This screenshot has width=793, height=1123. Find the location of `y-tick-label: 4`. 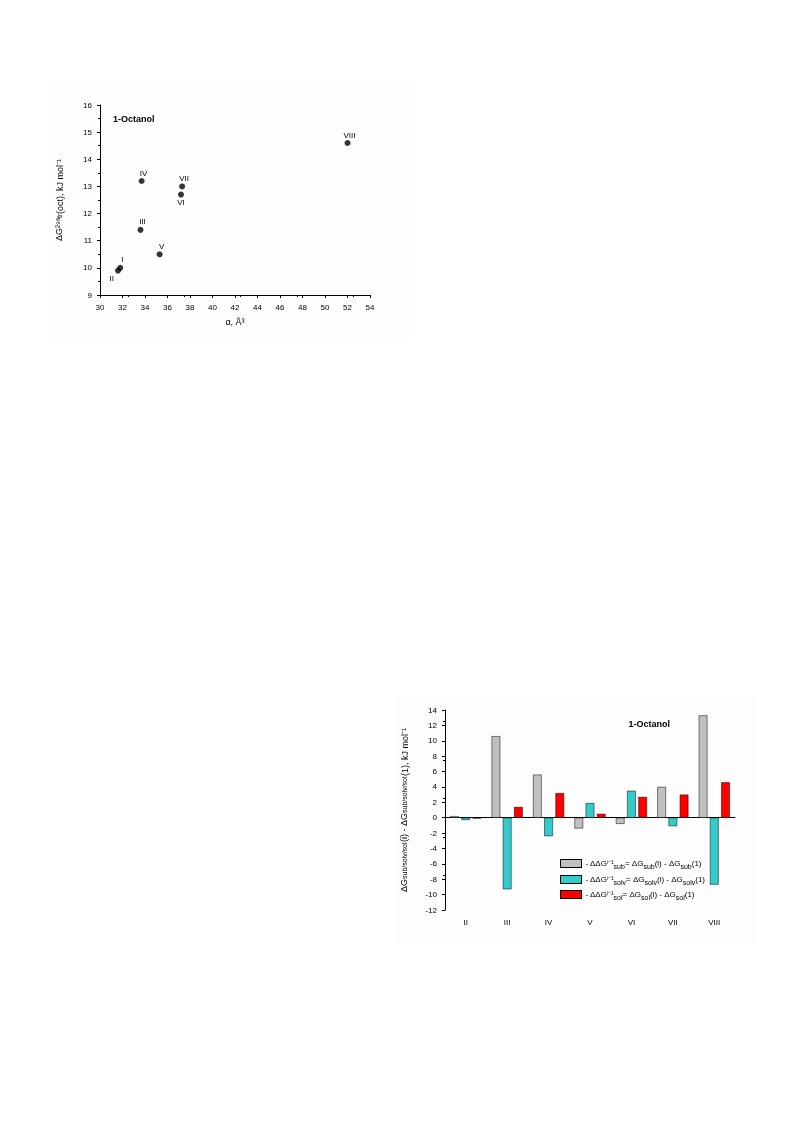

y-tick-label: 4 is located at coordinates (435, 787).